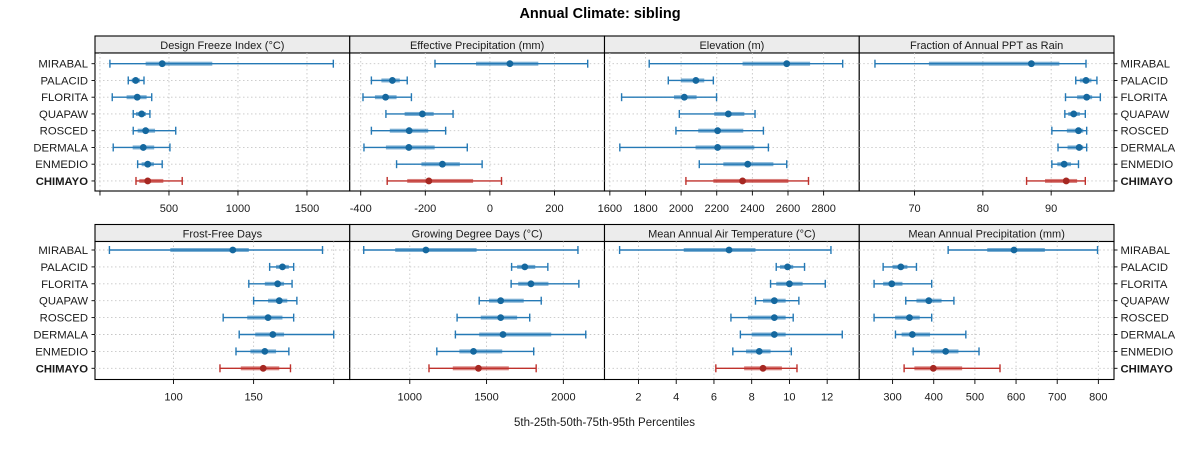 The height and width of the screenshot is (450, 1200). I want to click on x-tick-label: 2400, so click(752, 209).